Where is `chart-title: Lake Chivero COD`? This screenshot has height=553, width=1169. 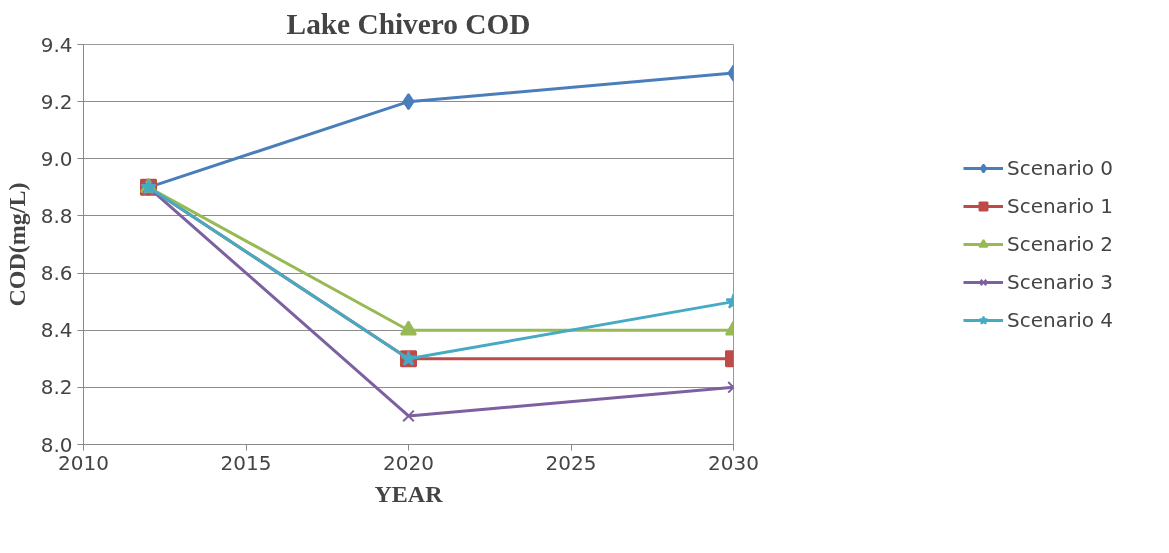
chart-title: Lake Chivero COD is located at coordinates (408, 23).